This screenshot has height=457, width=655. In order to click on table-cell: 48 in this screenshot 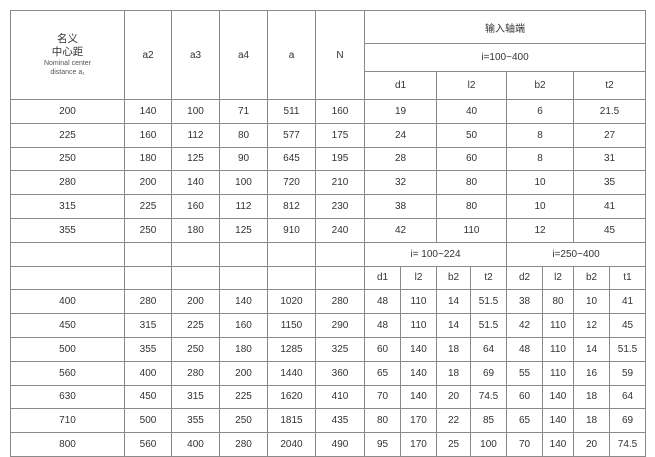, I will do `click(524, 349)`.